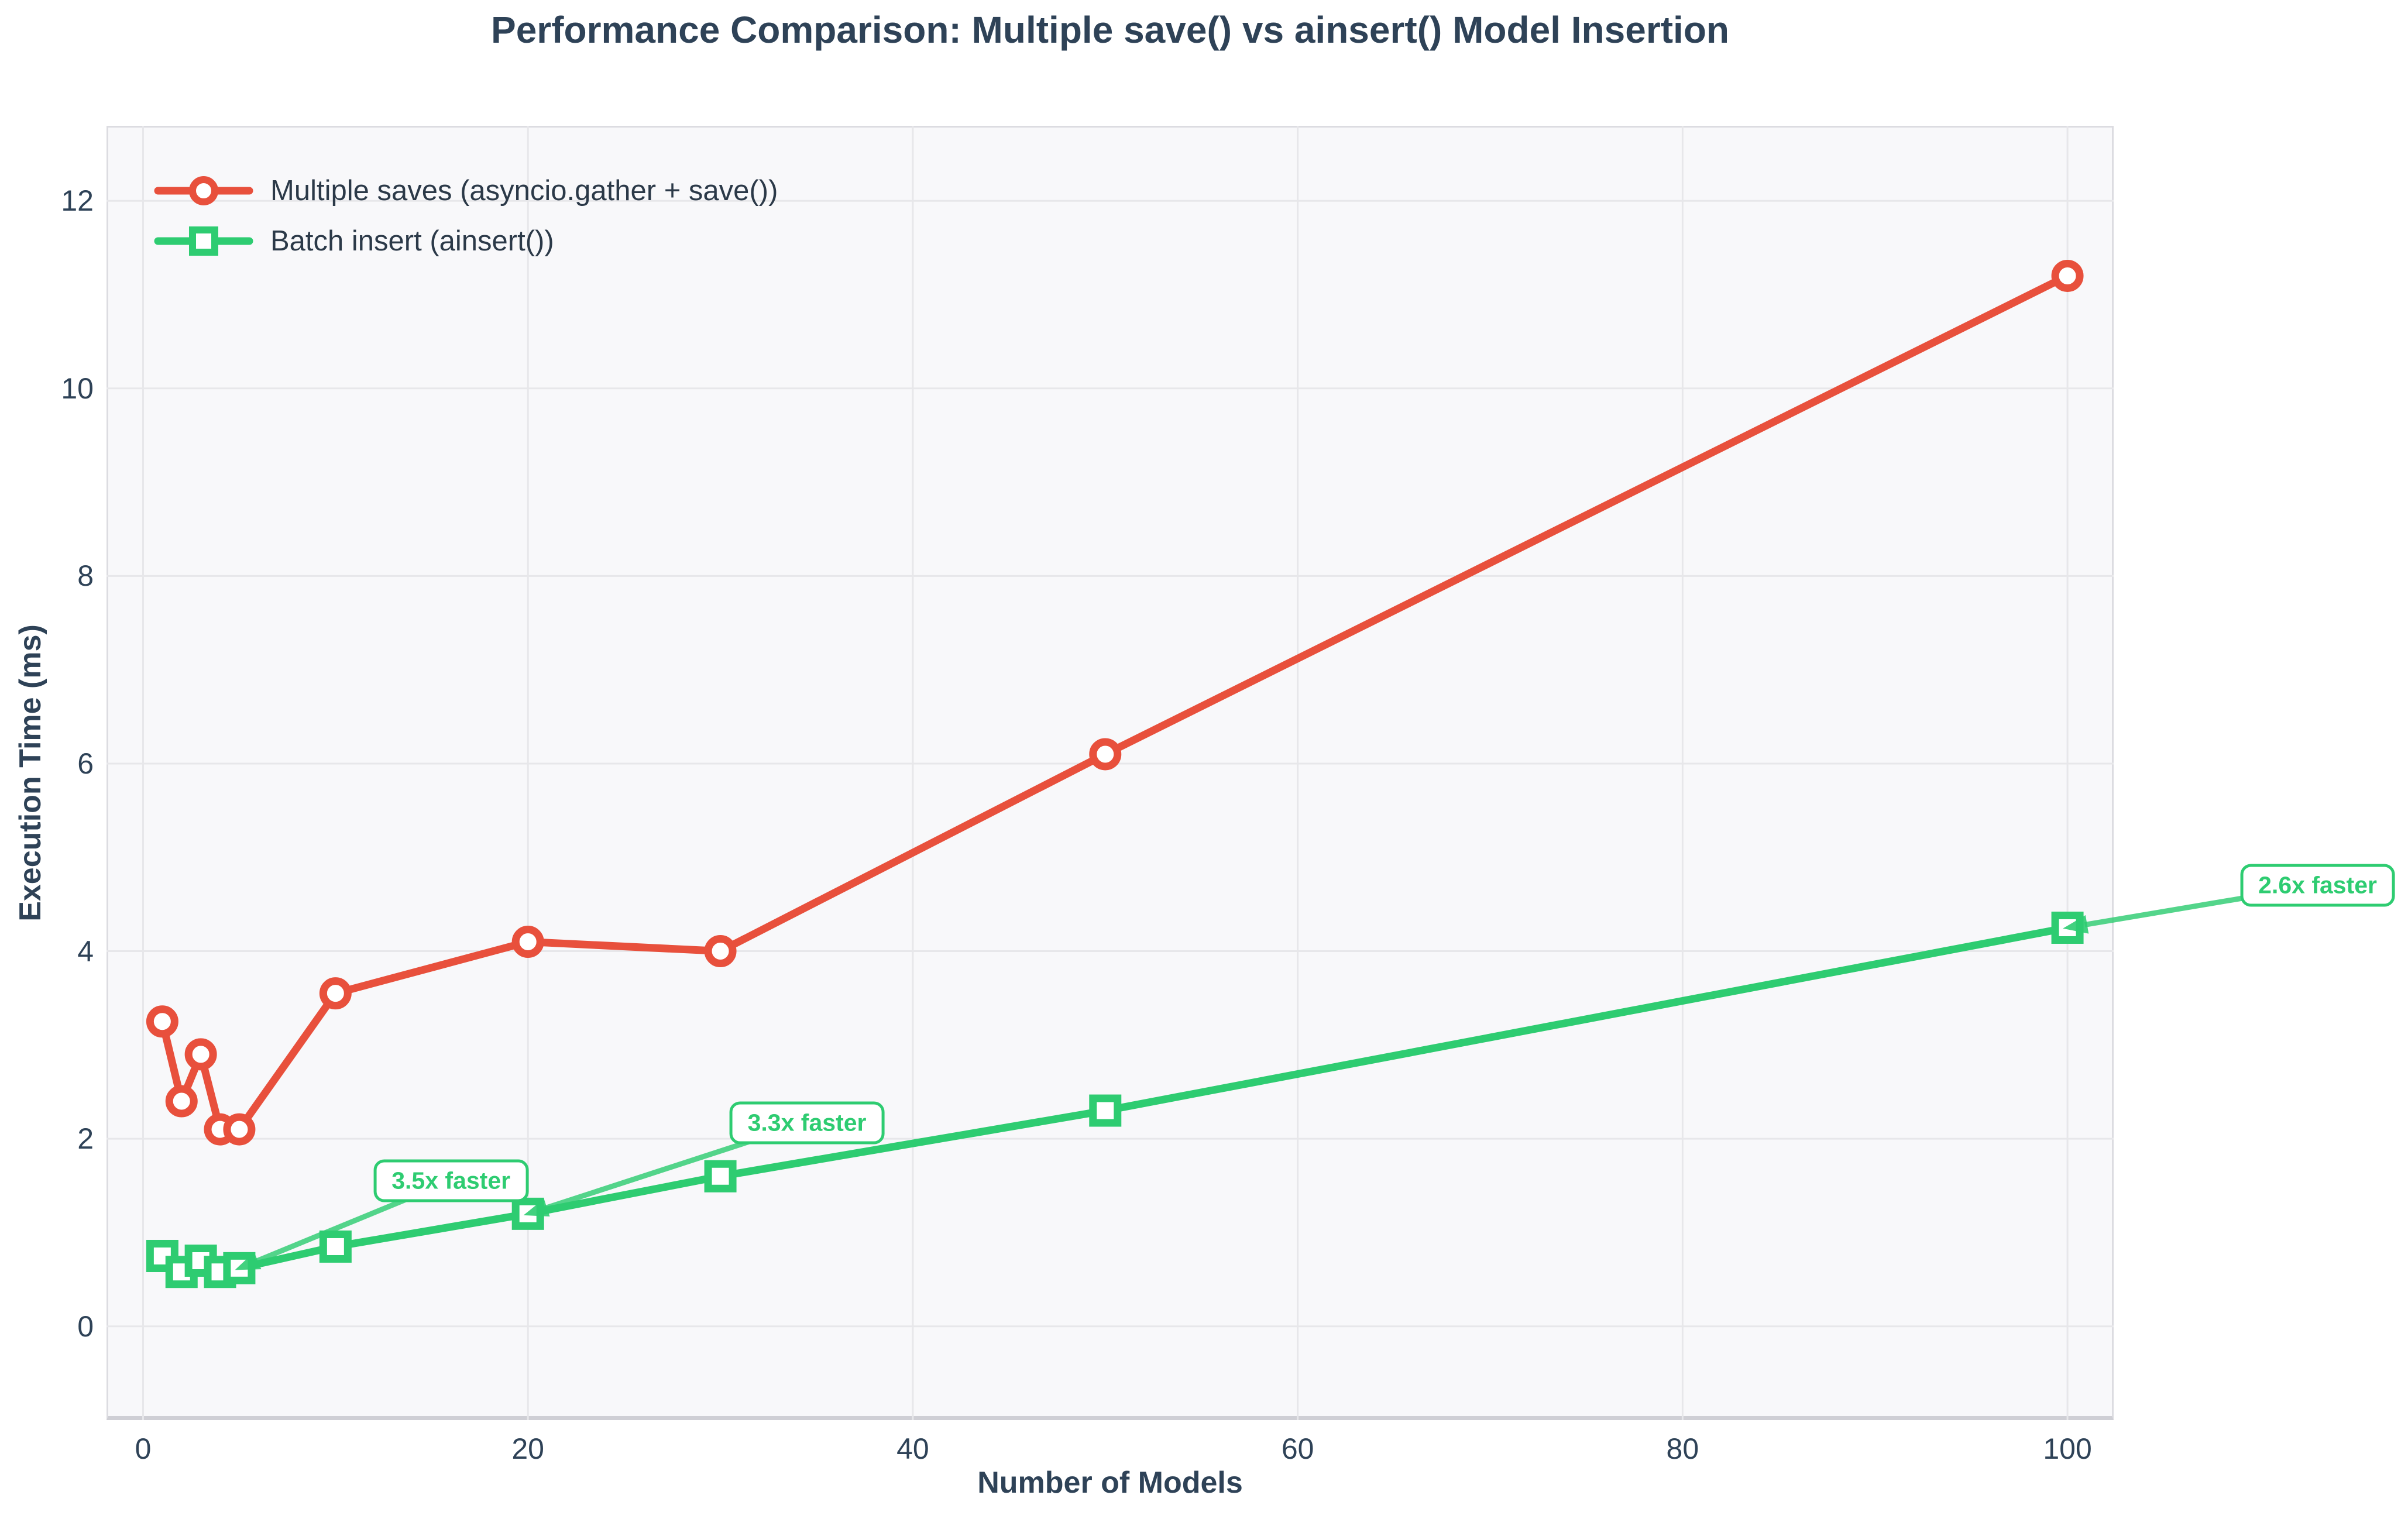 Image resolution: width=2408 pixels, height=1519 pixels. What do you see at coordinates (2067, 1448) in the screenshot?
I see `x-tick-label: 100` at bounding box center [2067, 1448].